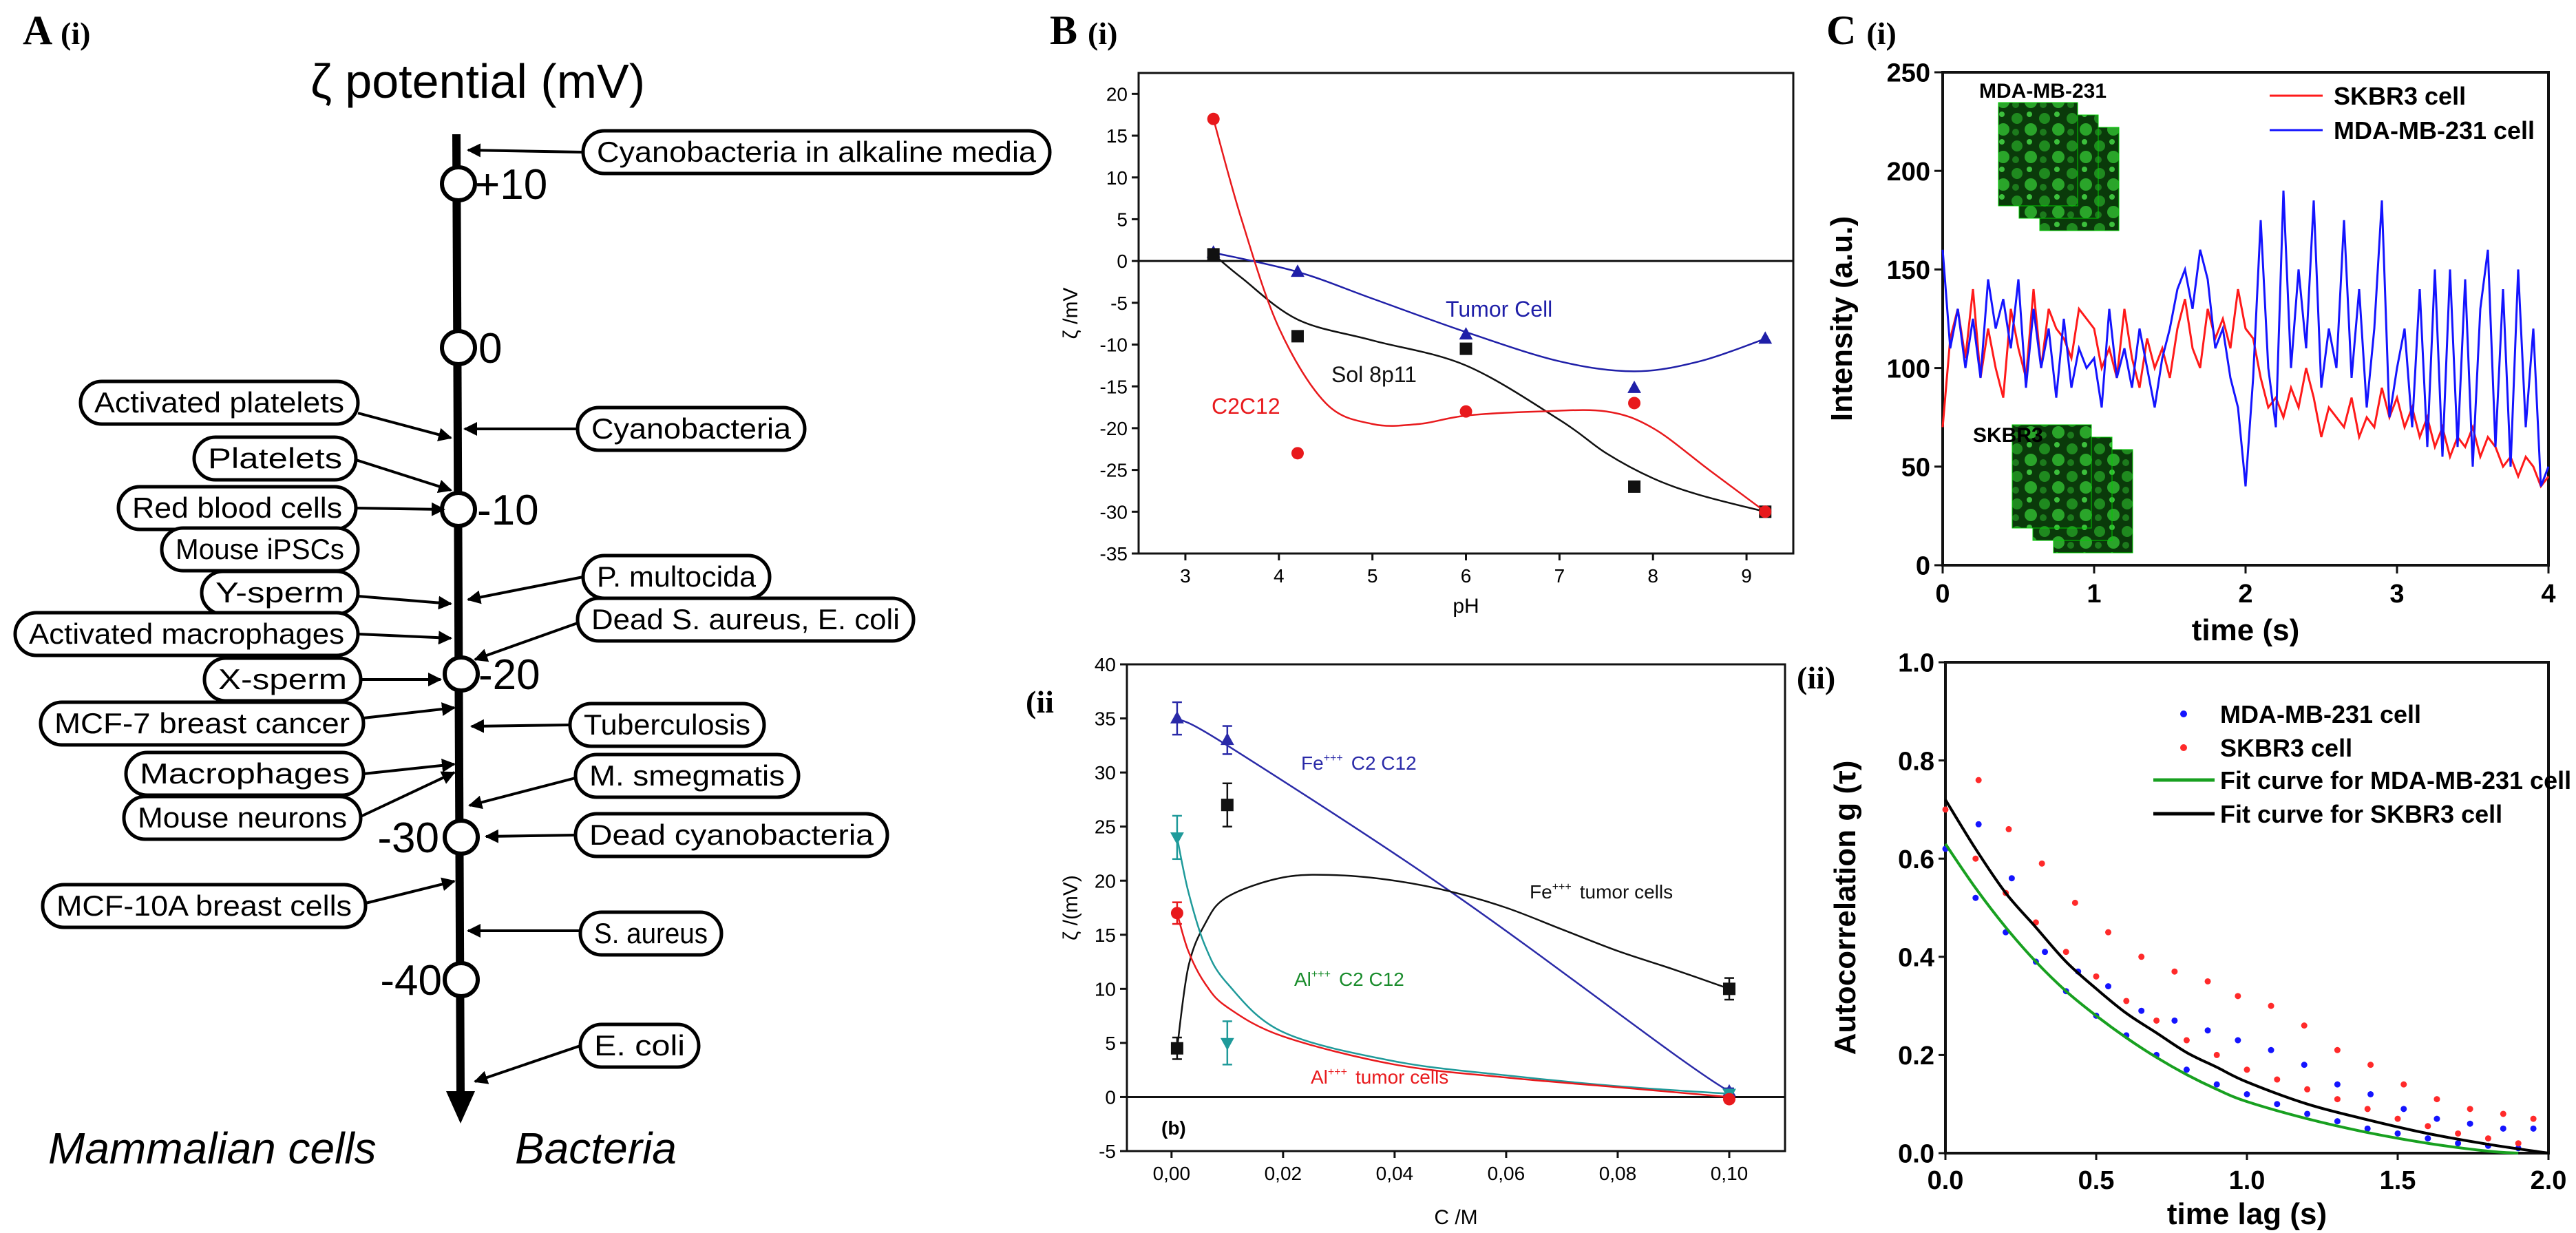  I want to click on legend-label: MDA-MB-231 cell, so click(2435, 130).